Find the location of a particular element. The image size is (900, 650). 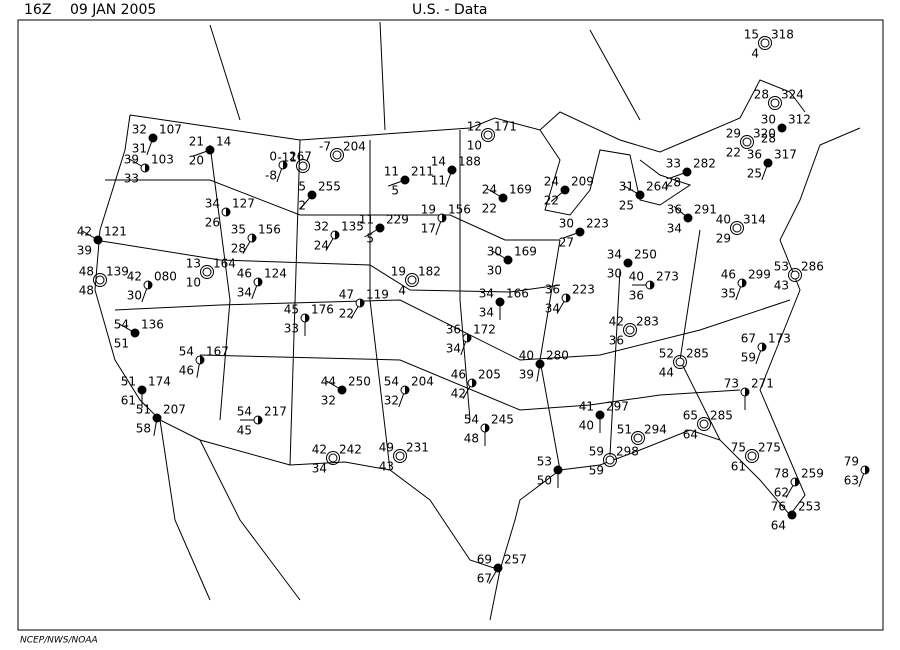

station-plot: 41 40 297 is located at coordinates (604, 416).